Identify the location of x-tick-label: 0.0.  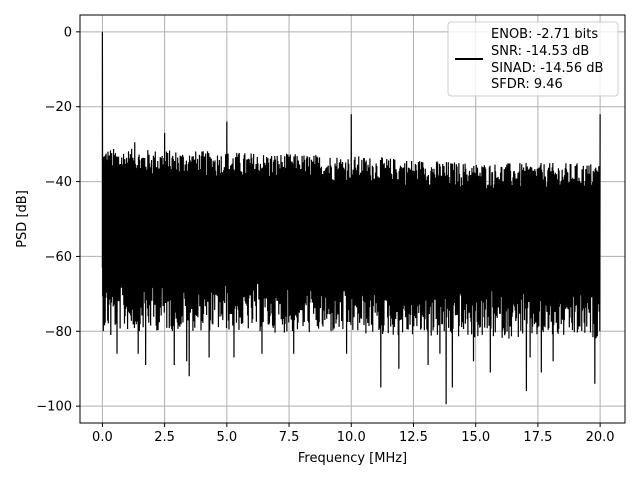
(102, 437).